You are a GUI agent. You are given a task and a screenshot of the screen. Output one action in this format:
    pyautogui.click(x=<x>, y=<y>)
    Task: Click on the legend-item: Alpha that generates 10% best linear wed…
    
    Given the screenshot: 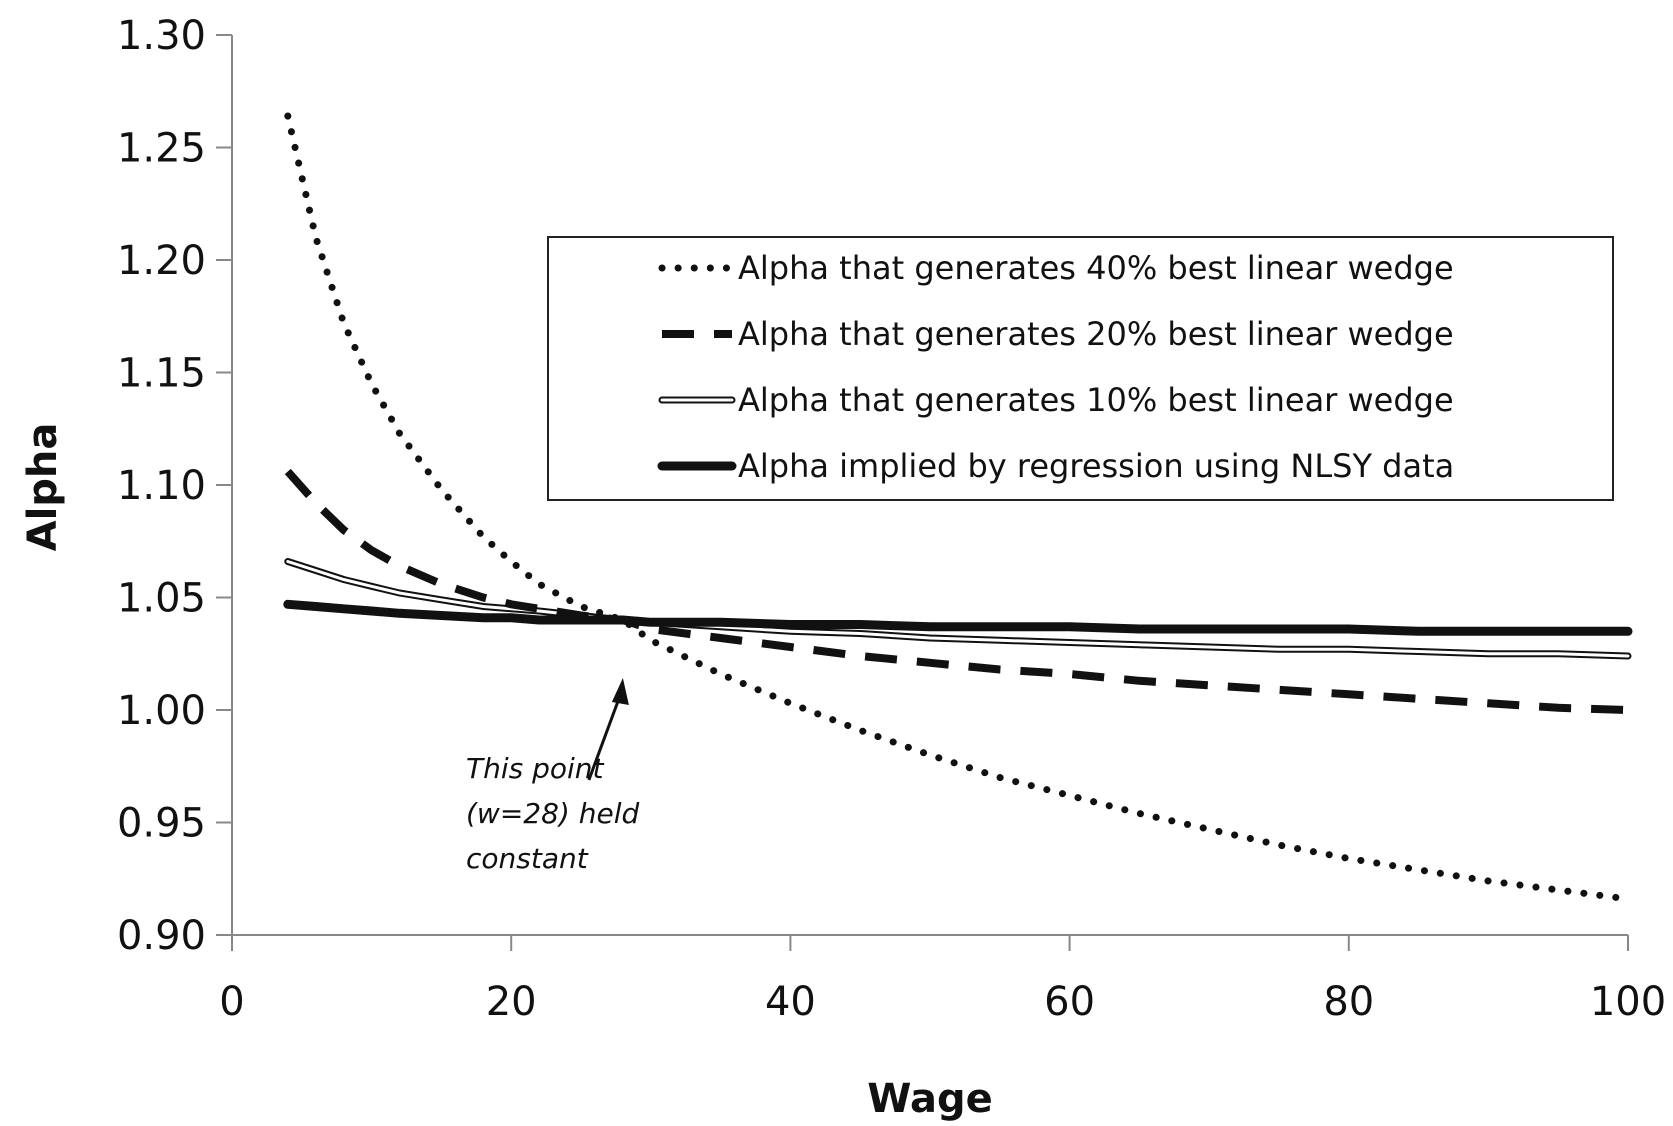 What is the action you would take?
    pyautogui.click(x=1056, y=400)
    